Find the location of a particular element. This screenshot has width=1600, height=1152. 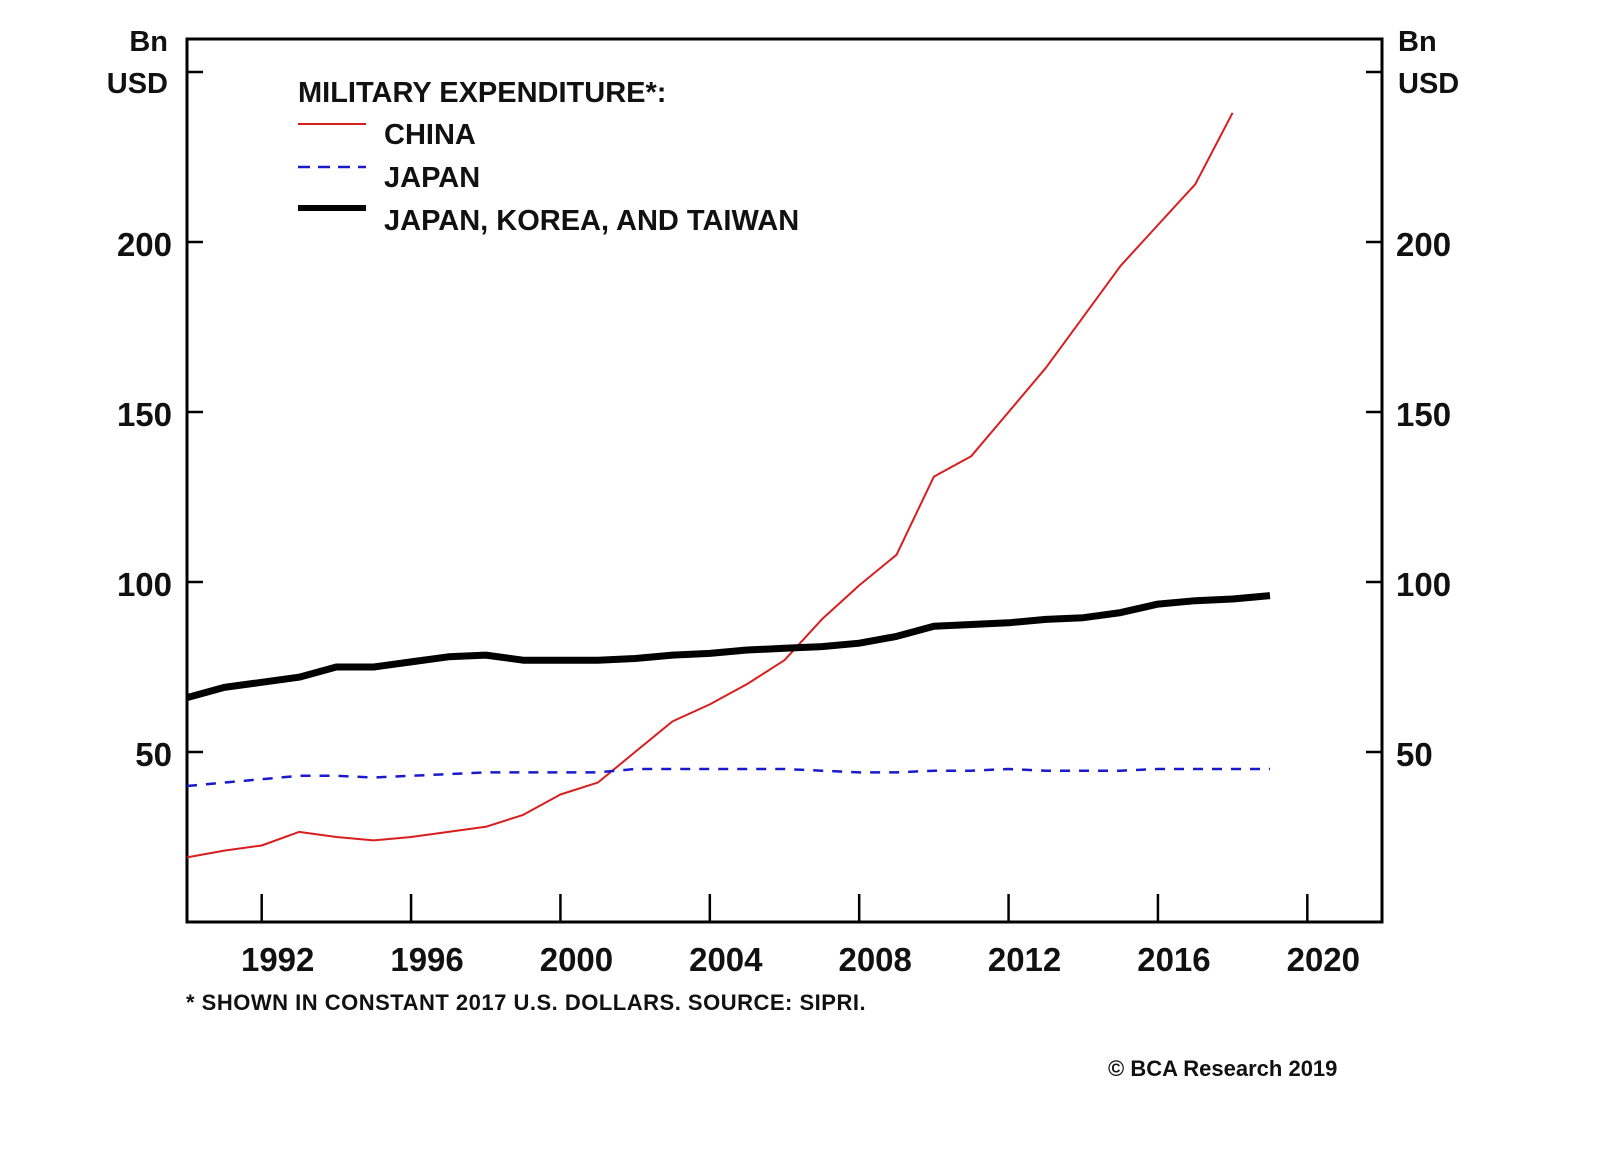

y-axis-unit-right: Bn USD is located at coordinates (1428, 63).